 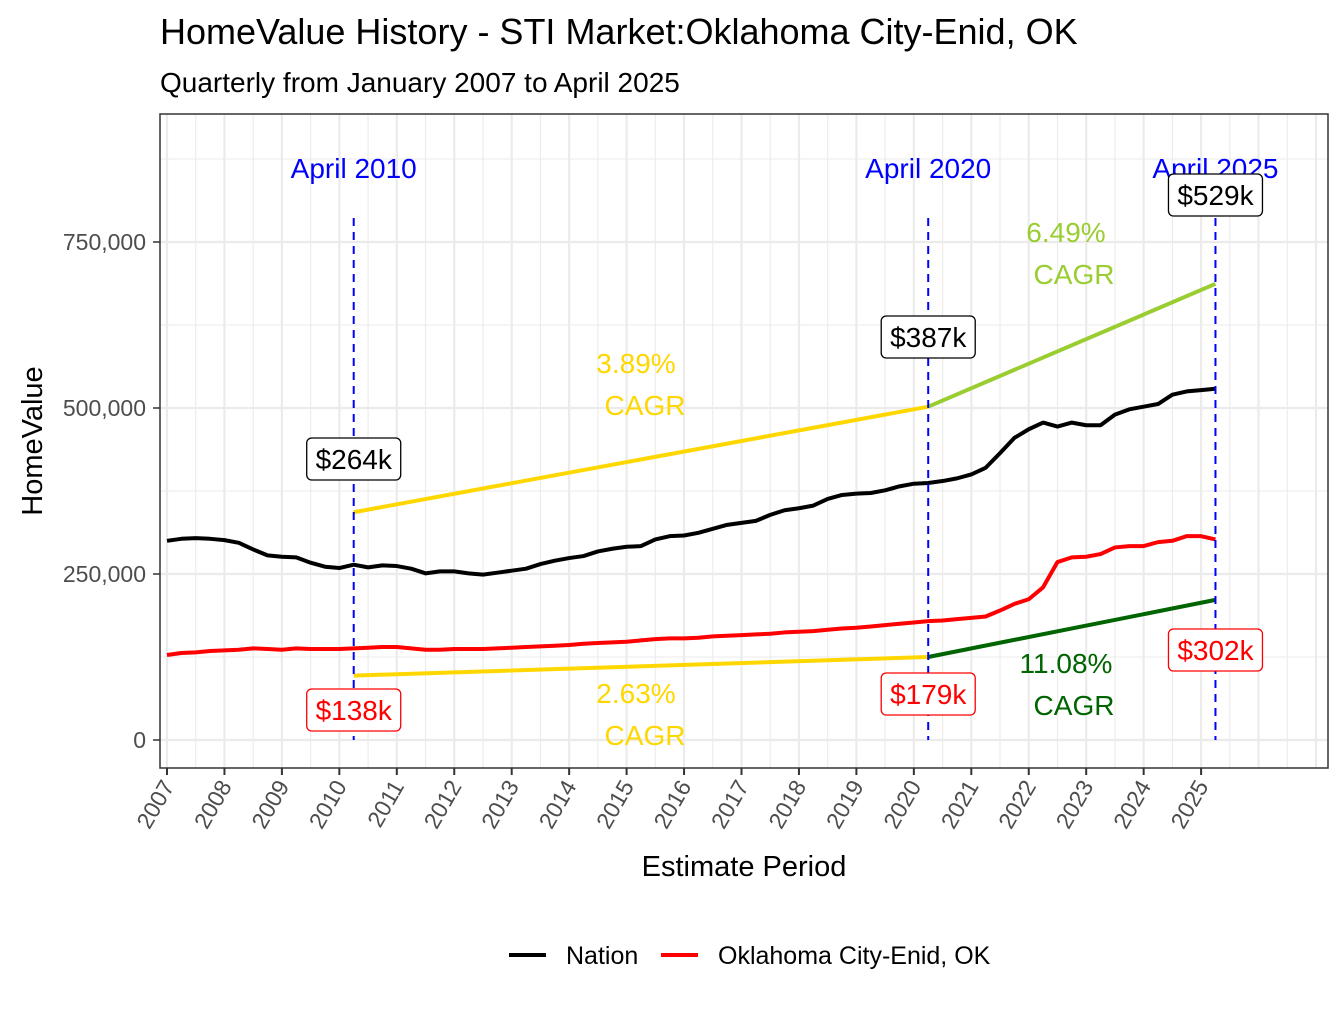 What do you see at coordinates (615, 804) in the screenshot?
I see `x-tick-label: 2015` at bounding box center [615, 804].